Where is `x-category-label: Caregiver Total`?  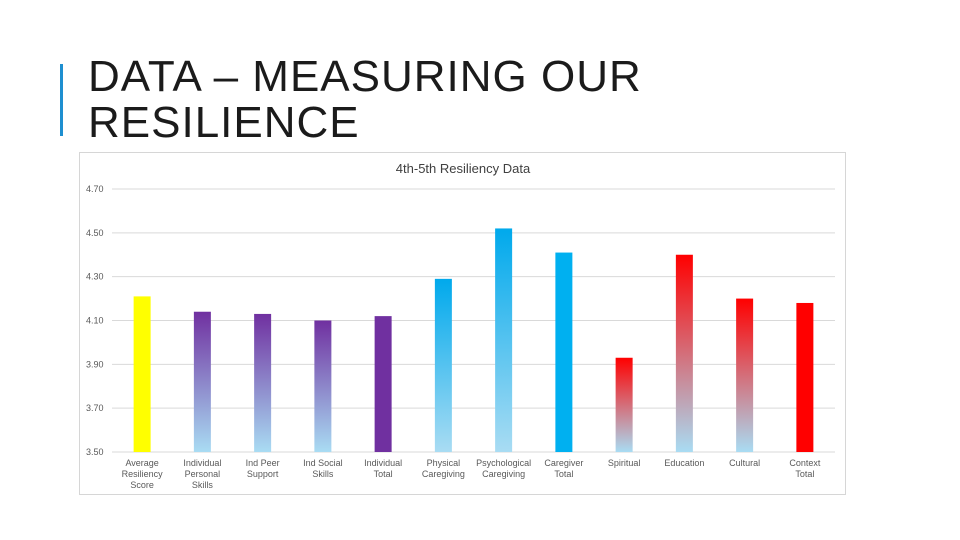 x-category-label: Caregiver Total is located at coordinates (563, 468).